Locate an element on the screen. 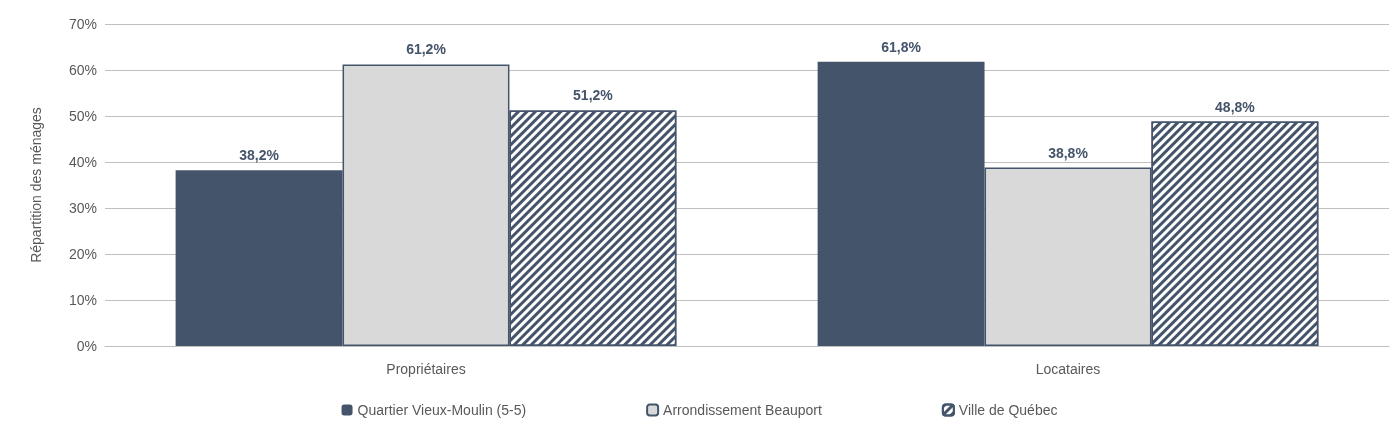 The height and width of the screenshot is (424, 1399). data-label: 51,2% is located at coordinates (593, 95).